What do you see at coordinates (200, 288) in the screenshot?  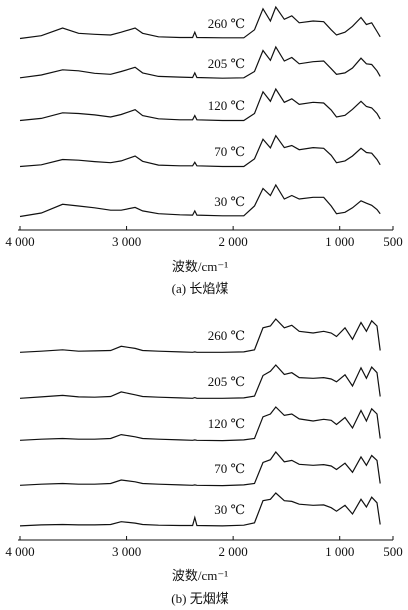 I see `caption: (a) 长焰煤` at bounding box center [200, 288].